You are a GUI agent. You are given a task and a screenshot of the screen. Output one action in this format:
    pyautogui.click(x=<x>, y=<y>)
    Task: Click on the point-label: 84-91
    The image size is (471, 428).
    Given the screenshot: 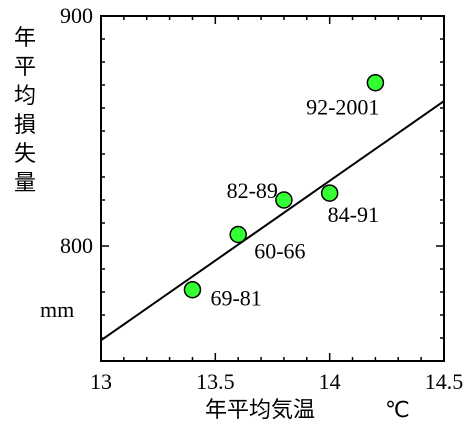 What is the action you would take?
    pyautogui.click(x=353, y=214)
    